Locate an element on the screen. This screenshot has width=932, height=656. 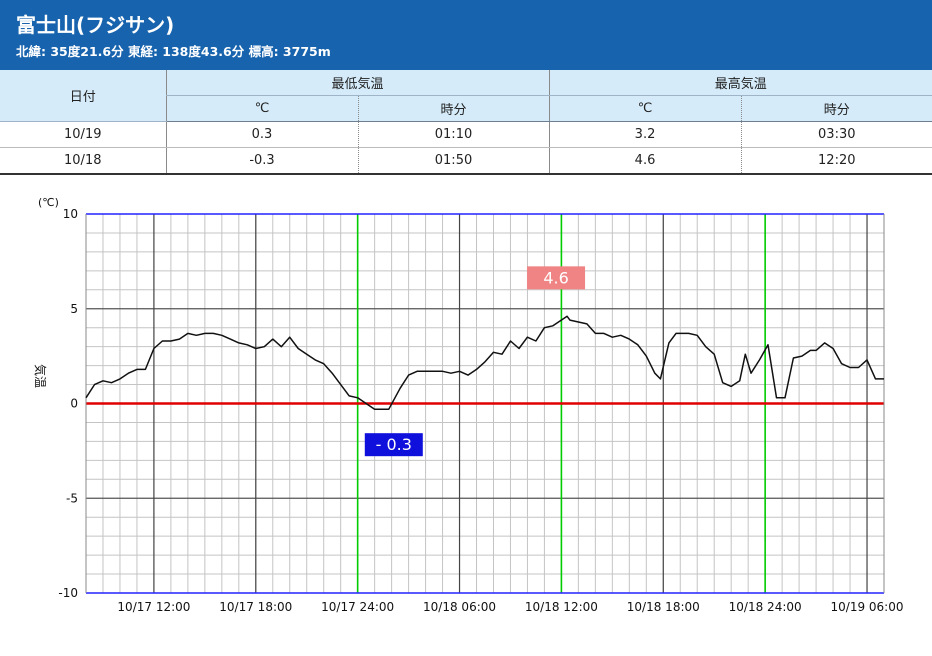
y-tick-label: 5 is located at coordinates (74, 309).